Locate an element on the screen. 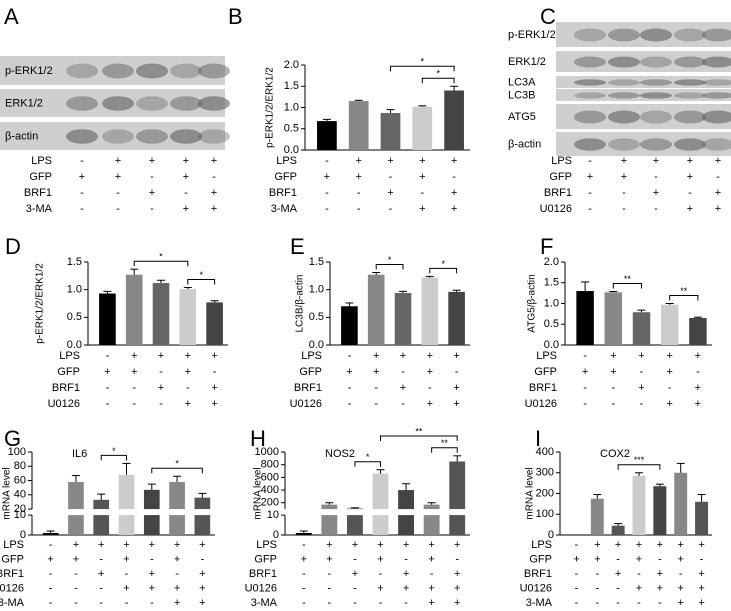  y-tick-label: 400 is located at coordinates (270, 490).